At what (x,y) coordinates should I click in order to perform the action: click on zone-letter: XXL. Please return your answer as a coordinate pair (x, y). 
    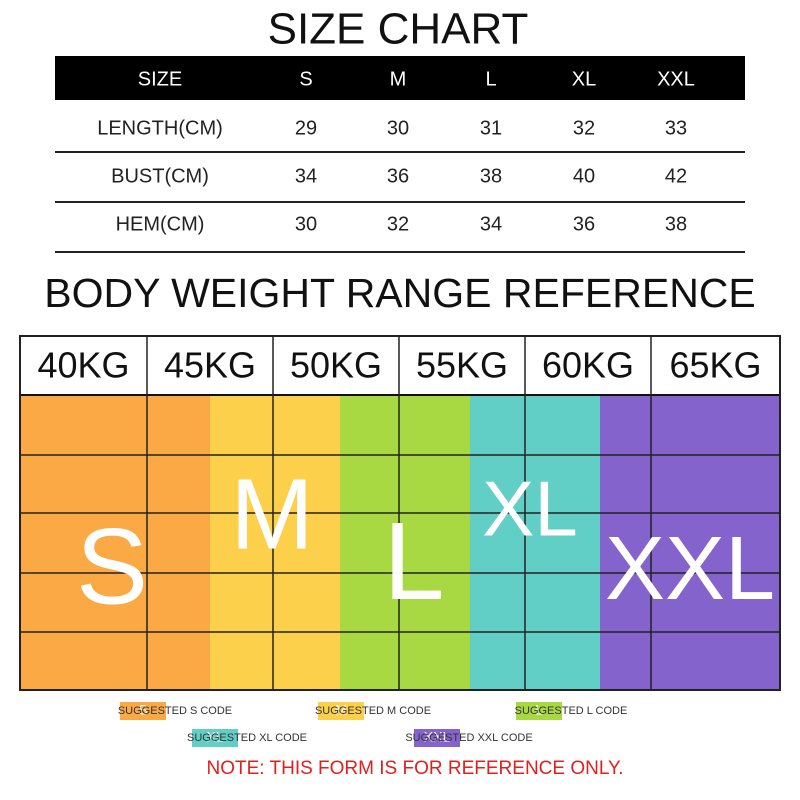
    Looking at the image, I should click on (690, 569).